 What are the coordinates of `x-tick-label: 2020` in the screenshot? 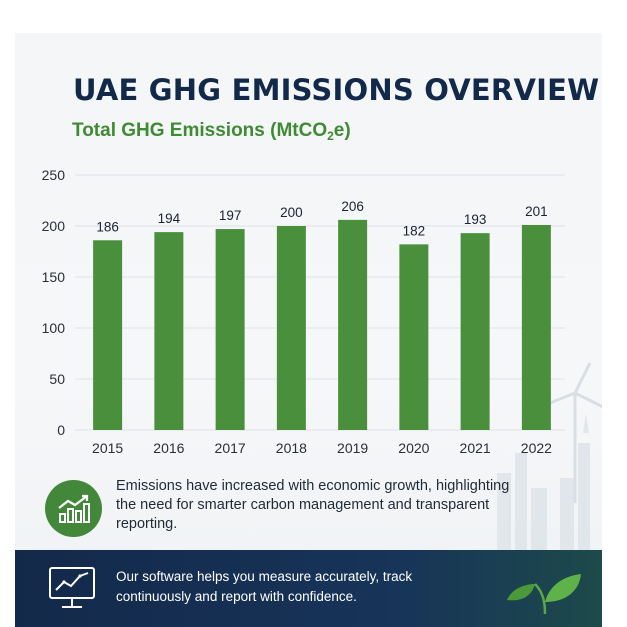 It's located at (413, 448).